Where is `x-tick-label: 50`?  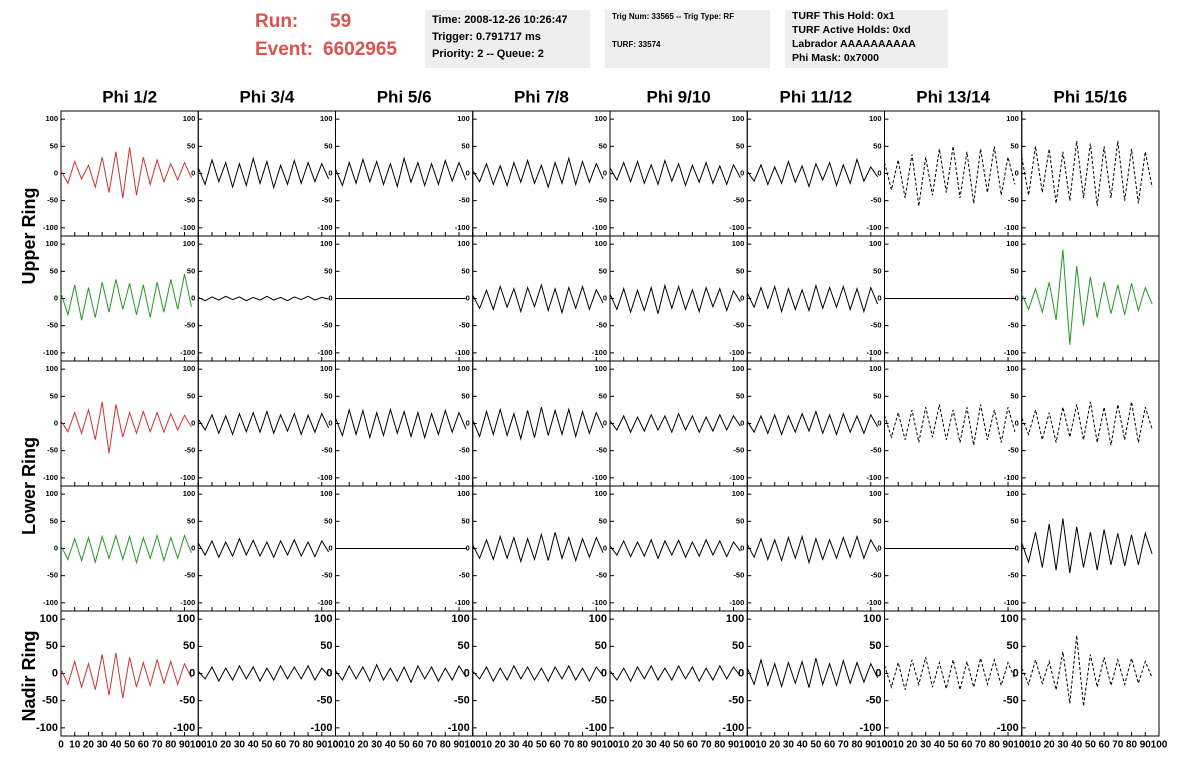 x-tick-label: 50 is located at coordinates (130, 745).